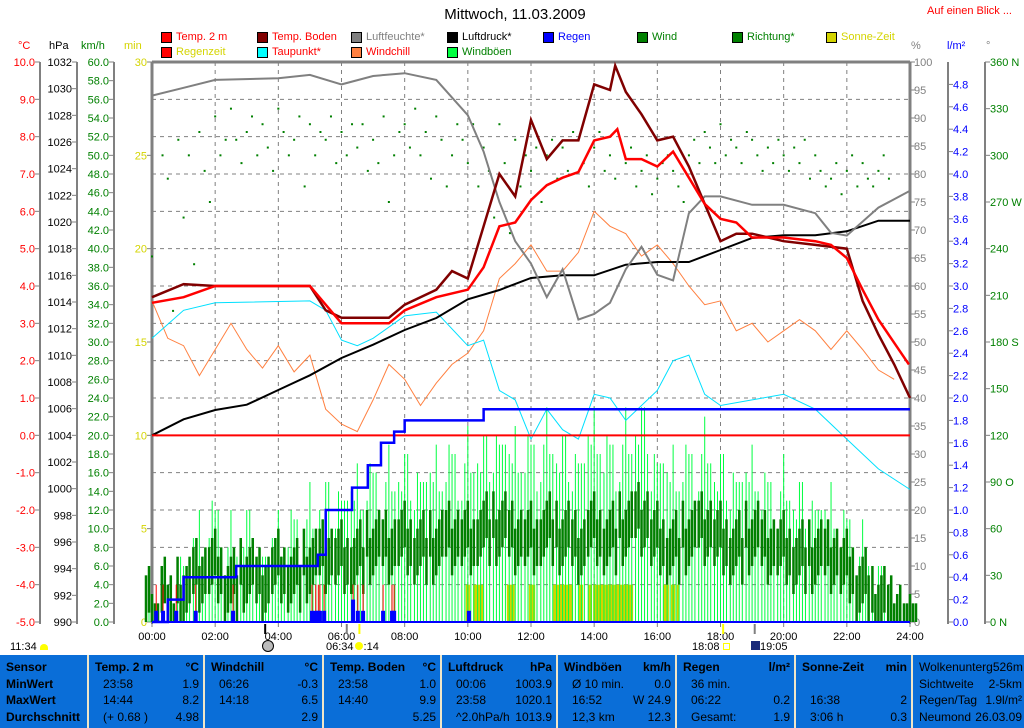 The height and width of the screenshot is (728, 1024). I want to click on tick-label-rain: 1.4, so click(960, 466).